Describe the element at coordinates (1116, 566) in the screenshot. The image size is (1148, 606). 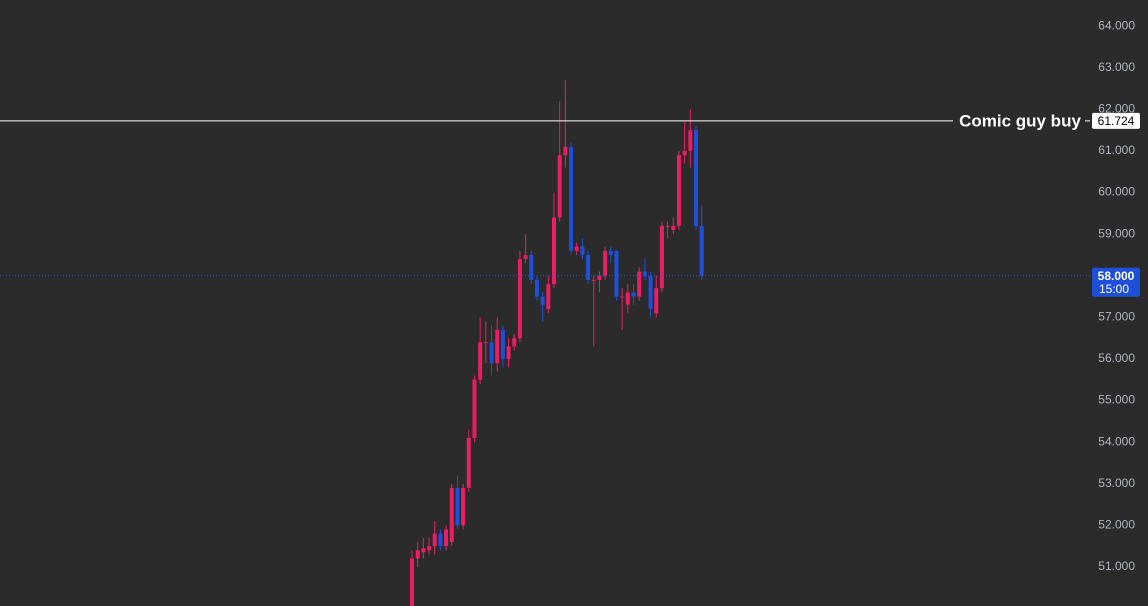
I see `y-tick-label: 51.000` at that location.